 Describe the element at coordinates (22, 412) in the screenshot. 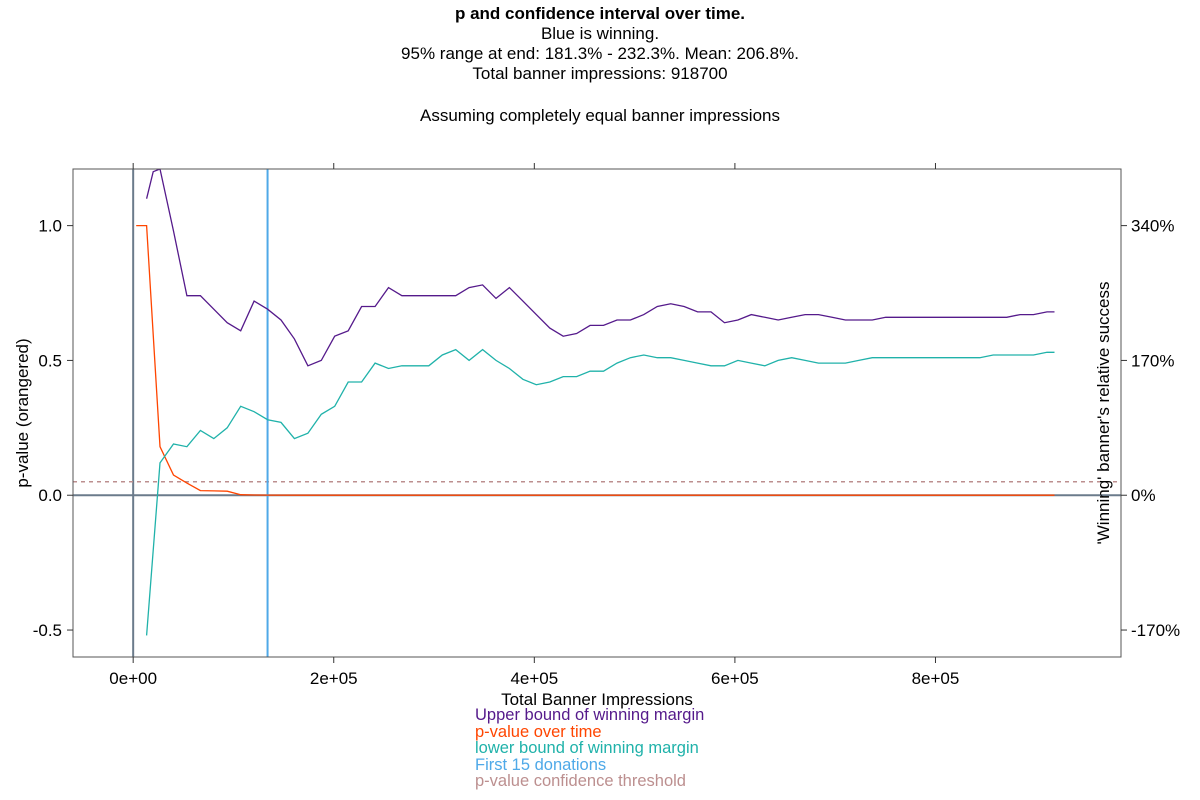

I see `y-axis-label: p-value (orangered)` at that location.